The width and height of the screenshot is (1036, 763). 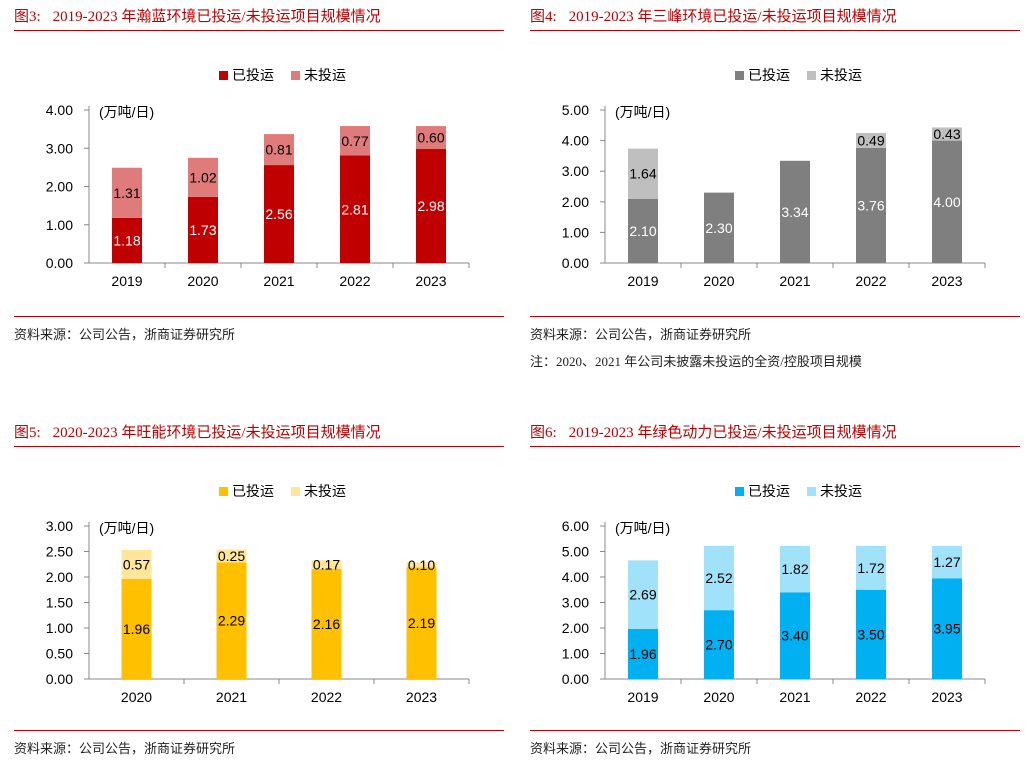 I want to click on y-tick-label: 6.00, so click(x=575, y=526).